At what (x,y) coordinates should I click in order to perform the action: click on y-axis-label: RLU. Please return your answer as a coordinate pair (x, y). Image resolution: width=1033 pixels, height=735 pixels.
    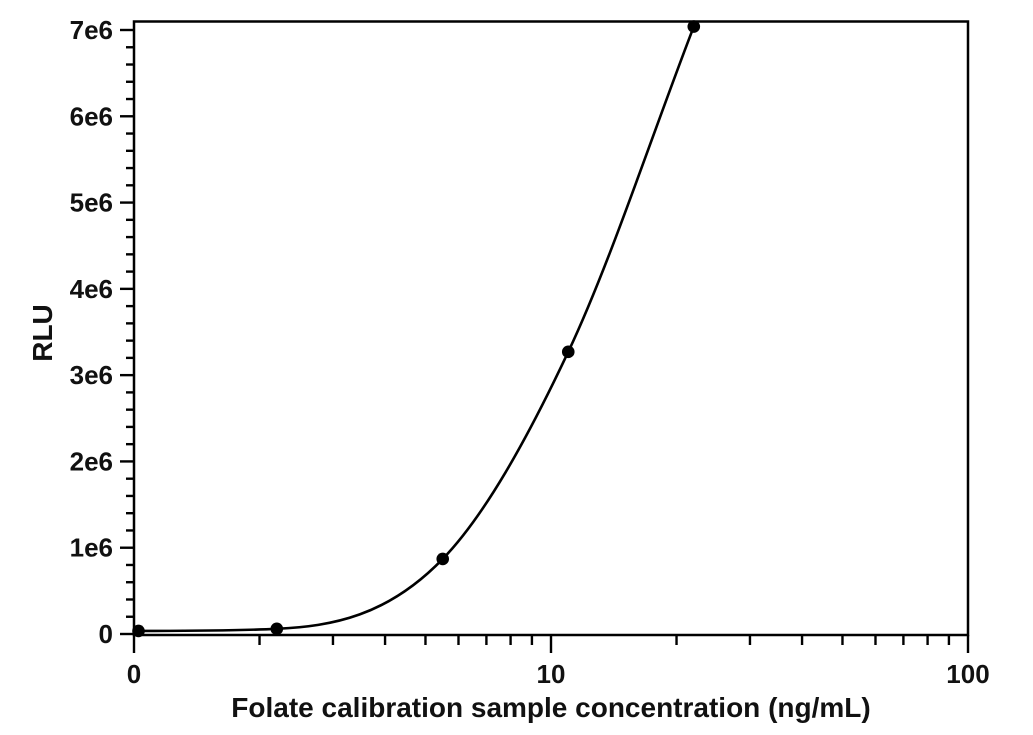
    Looking at the image, I should click on (42, 333).